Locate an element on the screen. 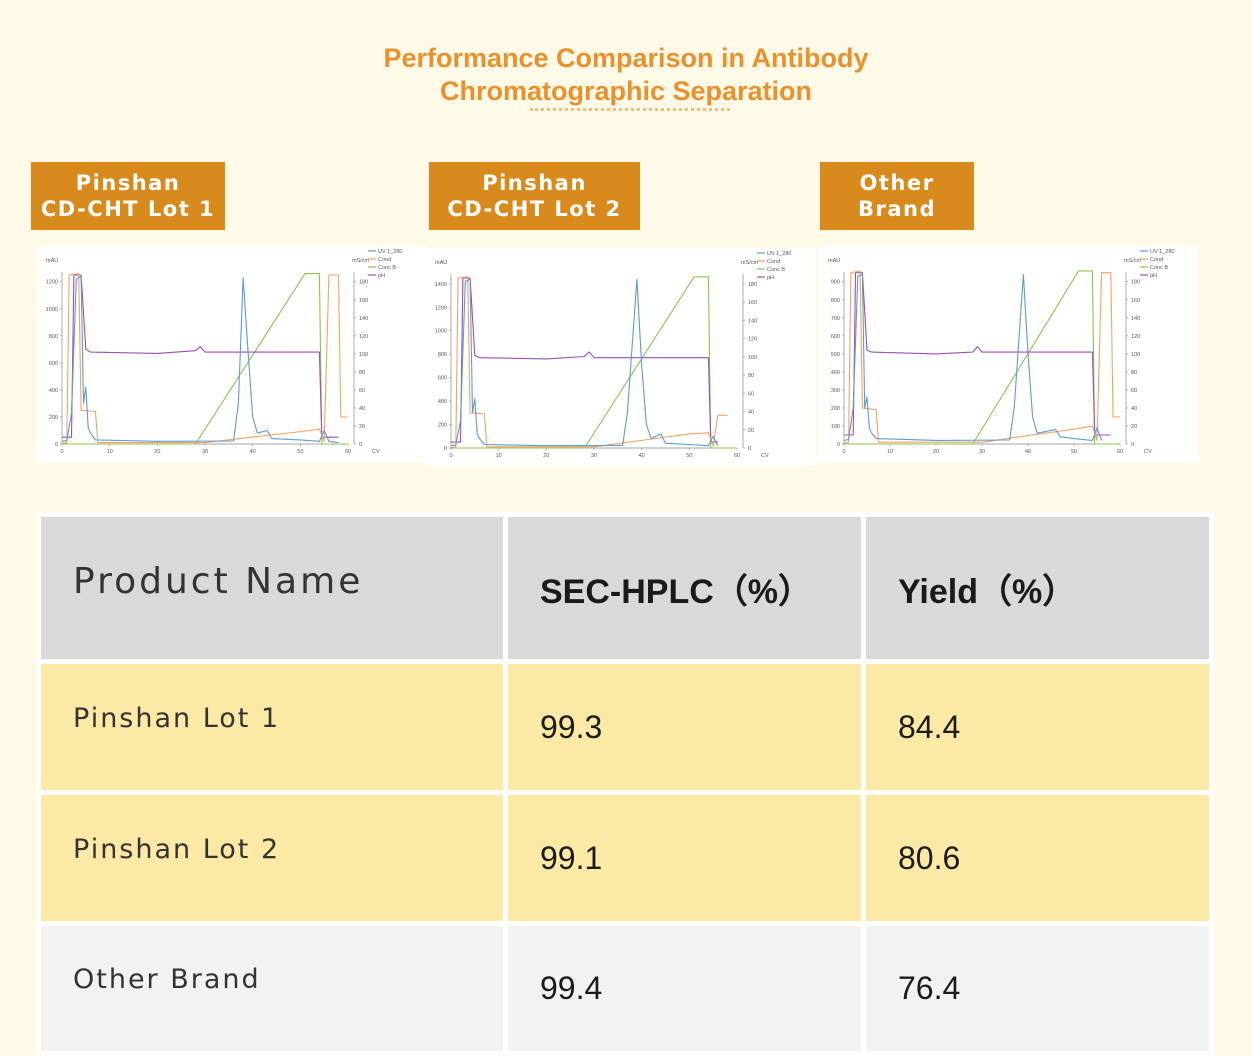  label-lot2-line1: Pinshan is located at coordinates (534, 183).